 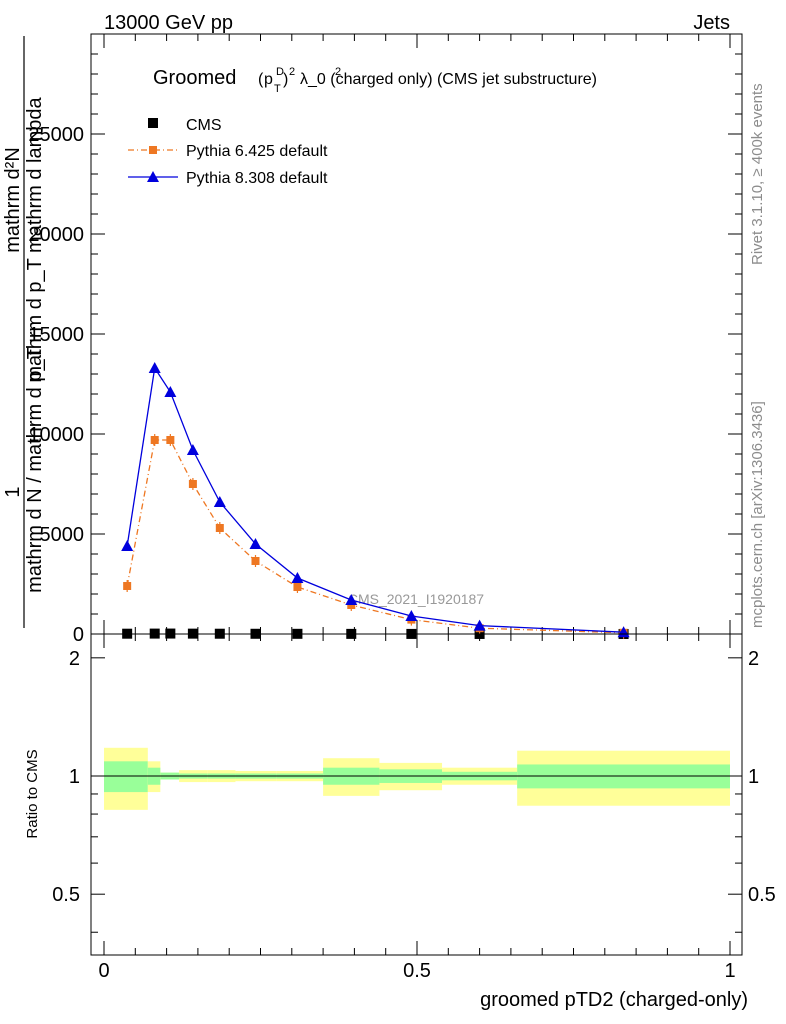 I want to click on title-main: Groomed, so click(x=194, y=78).